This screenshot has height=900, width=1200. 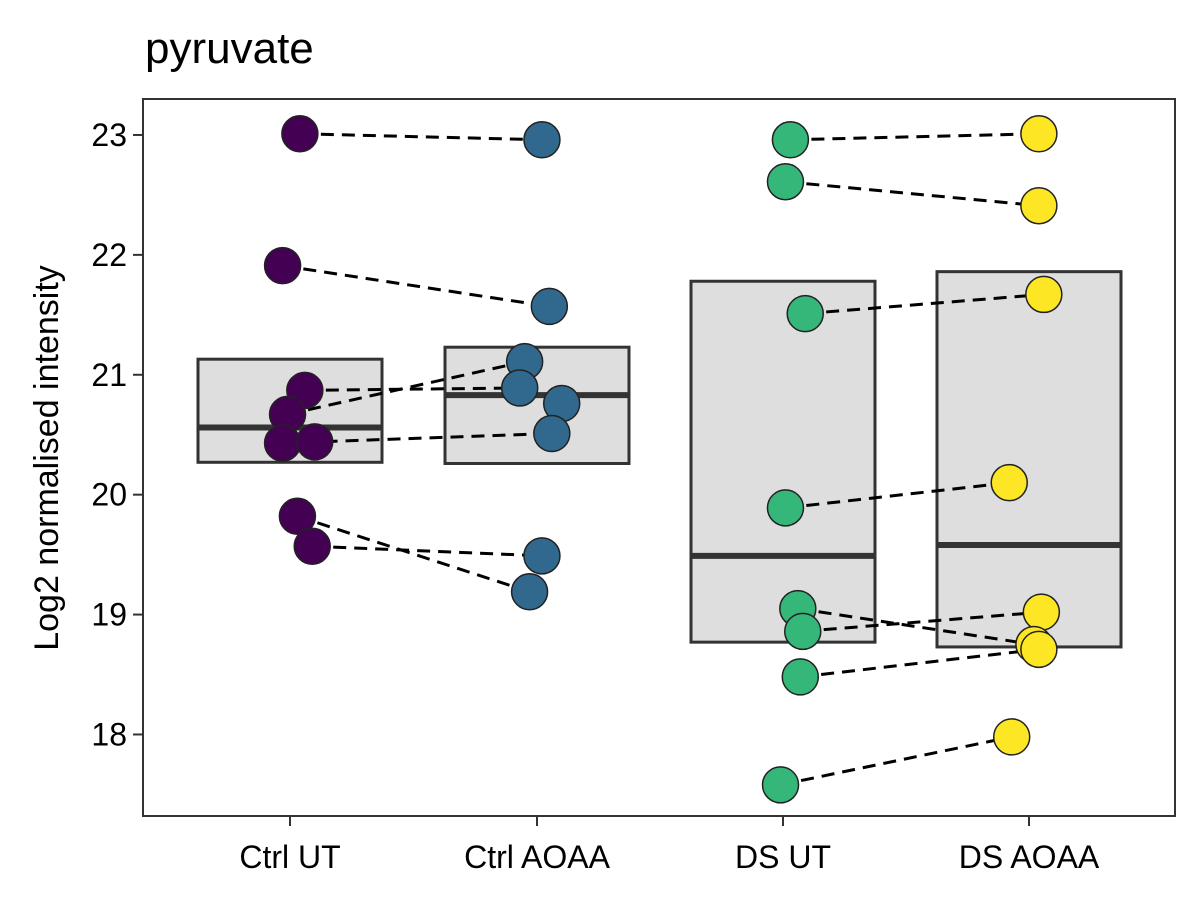 I want to click on x-tick-label-1: Ctrl UT, so click(x=289, y=857).